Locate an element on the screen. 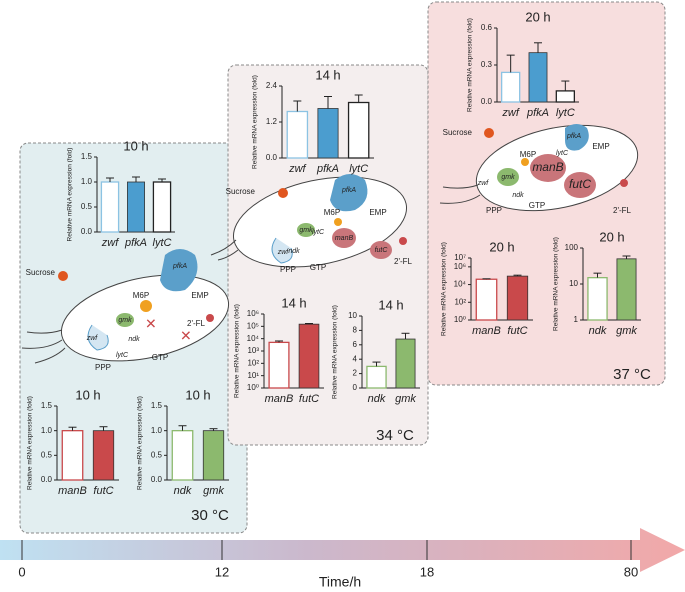 This screenshot has width=685, height=592. y-tick-label: 0 is located at coordinates (355, 387).